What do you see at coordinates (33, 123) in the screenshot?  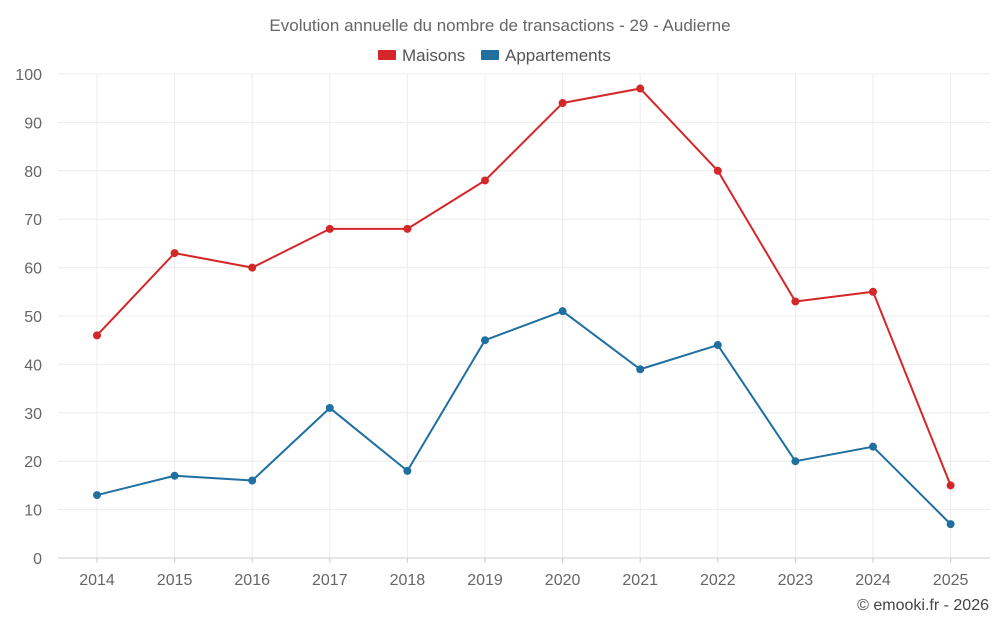 I see `y-tick-label: 90` at bounding box center [33, 123].